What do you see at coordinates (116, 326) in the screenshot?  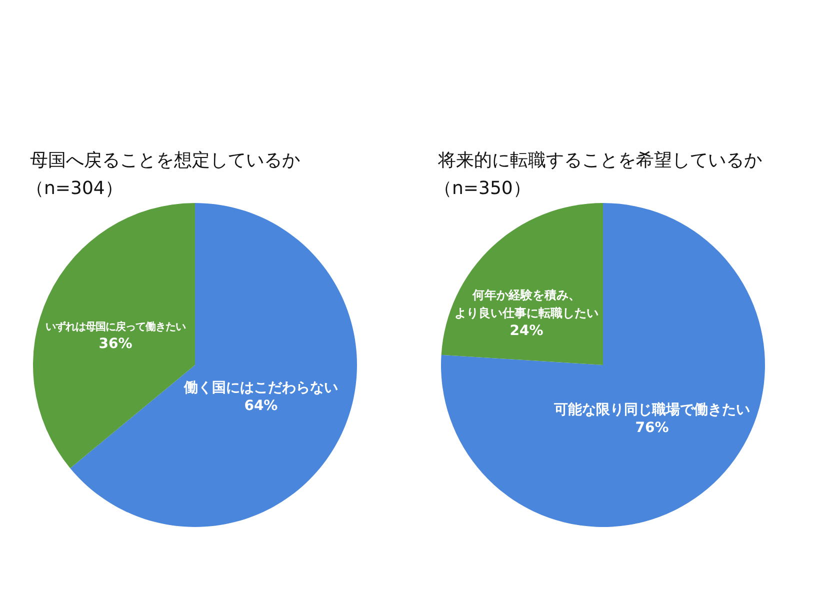 I see `slice-label: いずれは母国に戻って働きたい` at bounding box center [116, 326].